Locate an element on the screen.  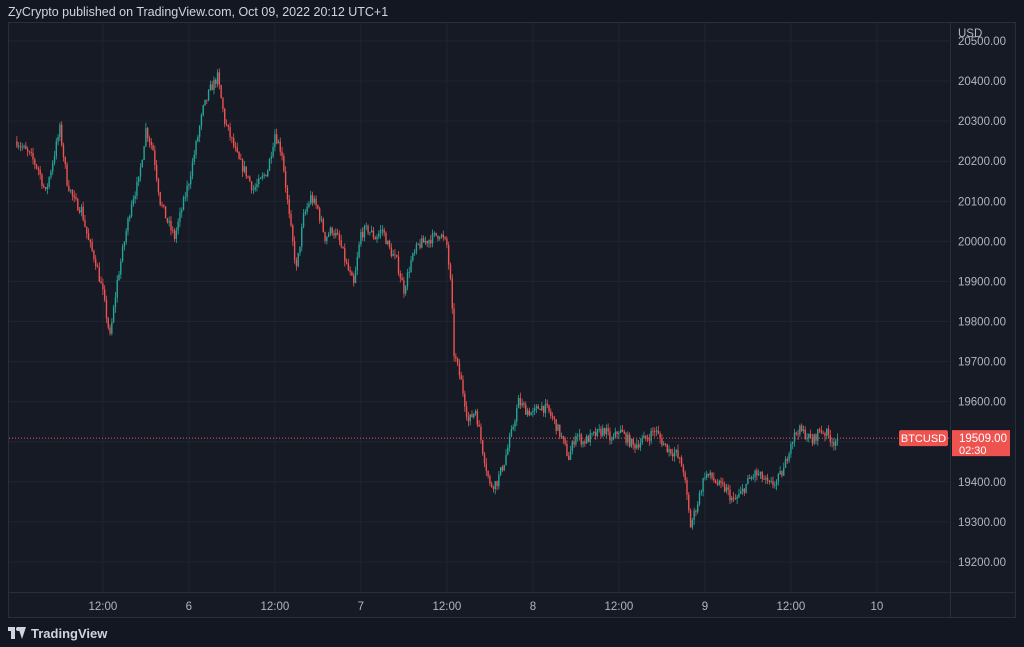
currency-label: USD is located at coordinates (970, 34).